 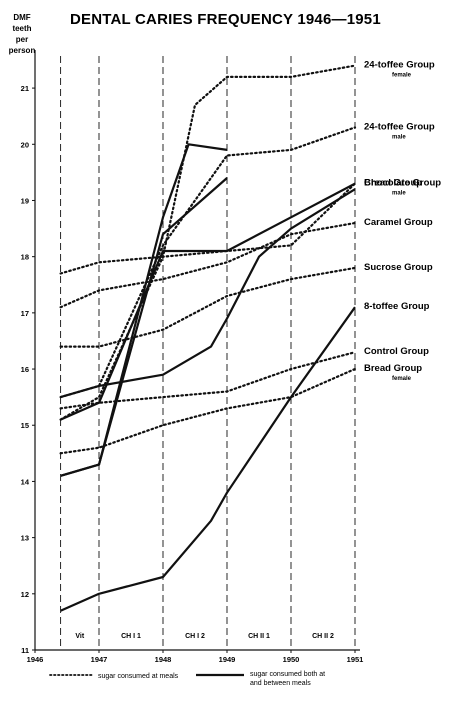 What do you see at coordinates (288, 679) in the screenshot?
I see `legend-solid-label: sugar consumed both at and between meals` at bounding box center [288, 679].